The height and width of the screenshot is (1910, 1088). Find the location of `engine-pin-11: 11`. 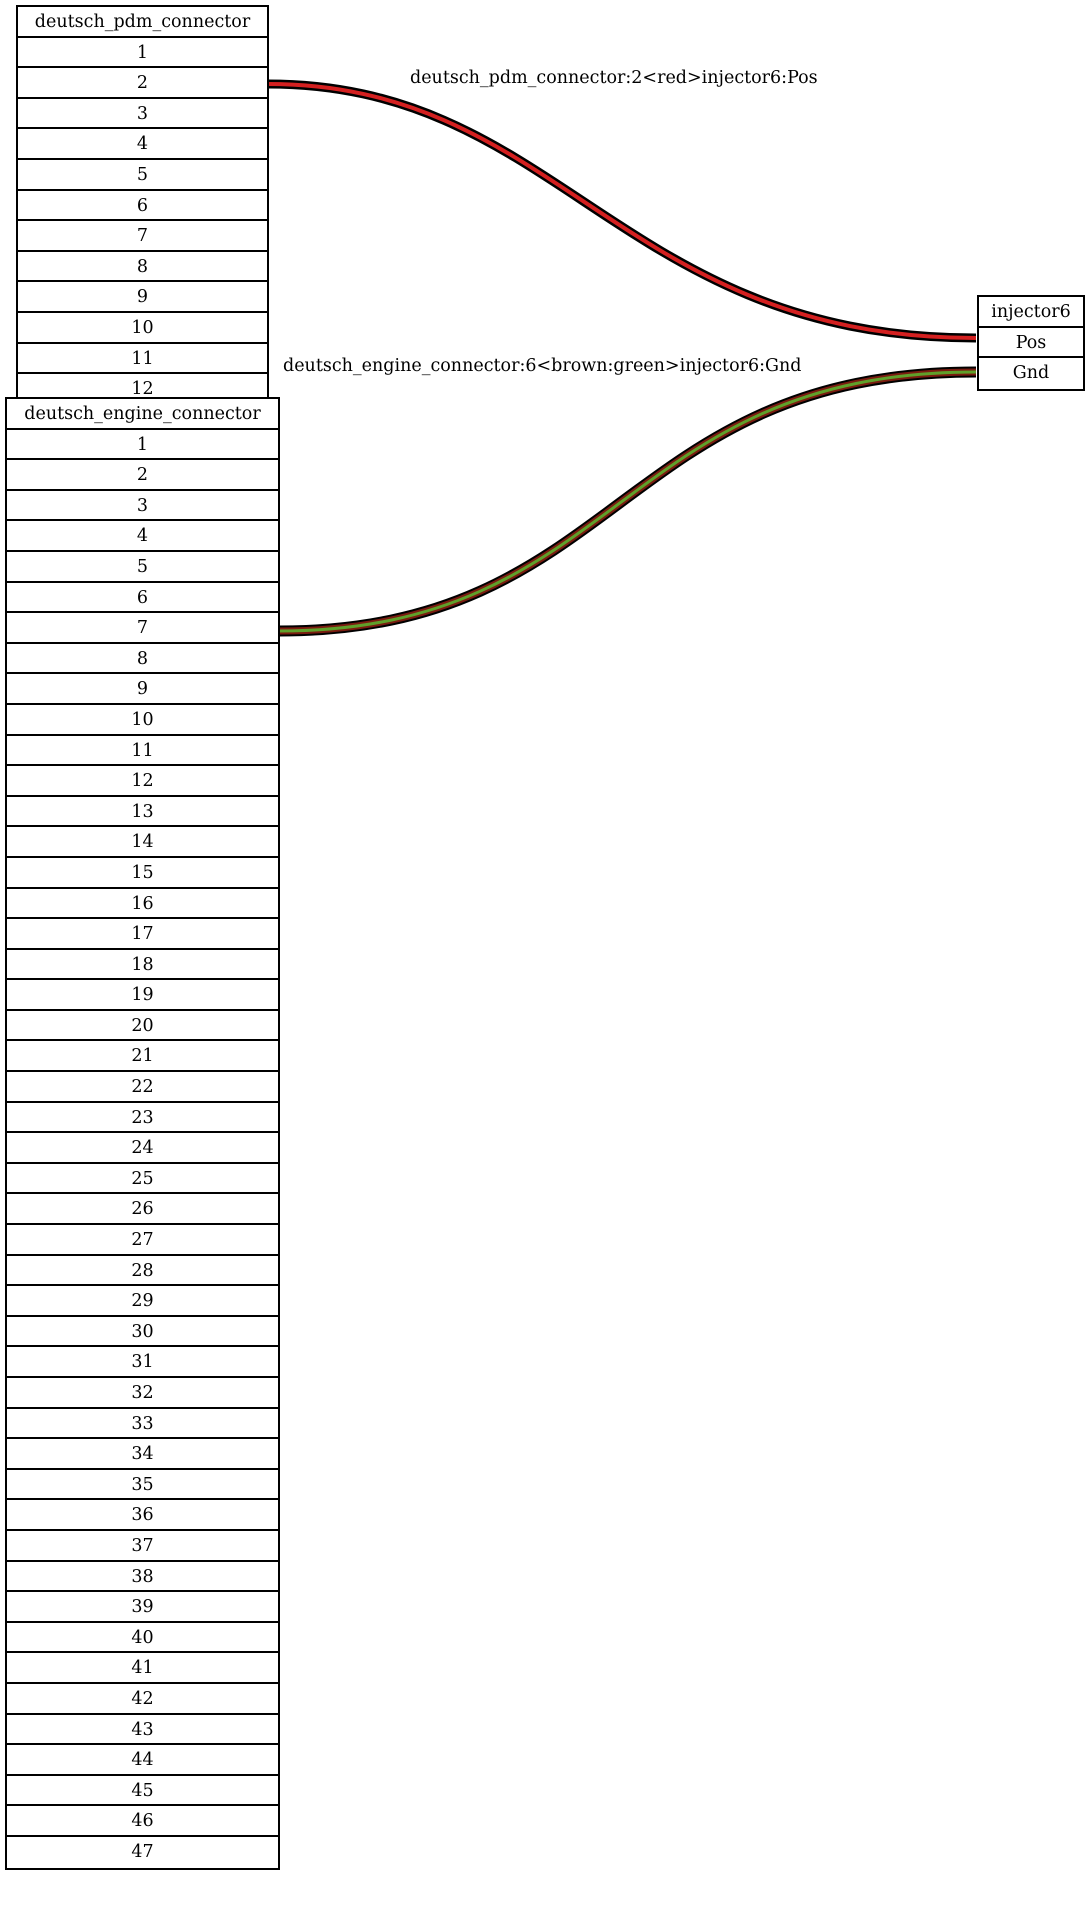

engine-pin-11: 11 is located at coordinates (142, 751).